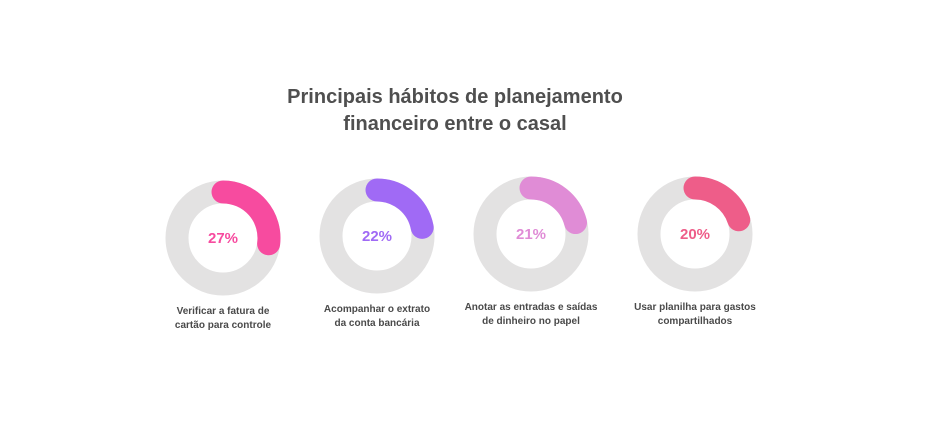  What do you see at coordinates (455, 97) in the screenshot?
I see `title-line-1: Principais hábitos de planejamento` at bounding box center [455, 97].